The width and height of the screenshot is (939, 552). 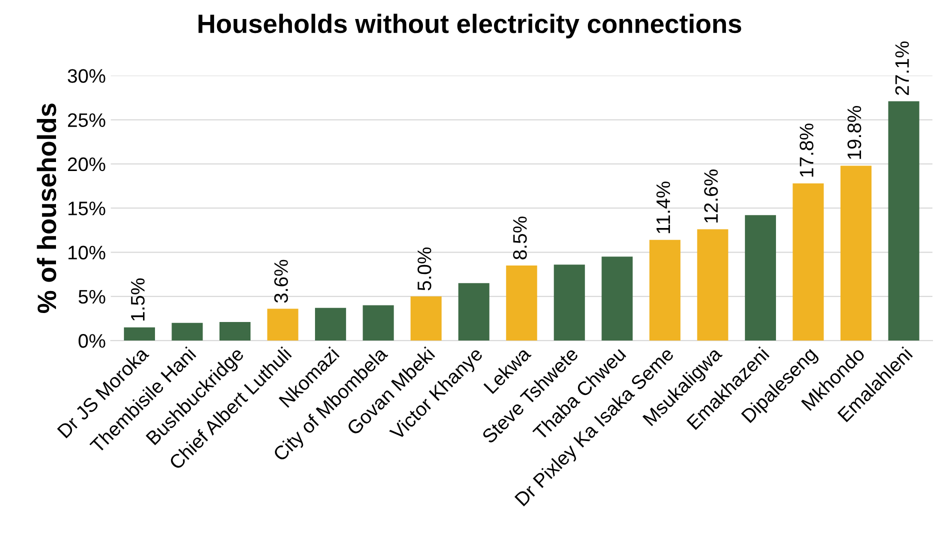 I want to click on y-tick-label: 10%, so click(x=87, y=253).